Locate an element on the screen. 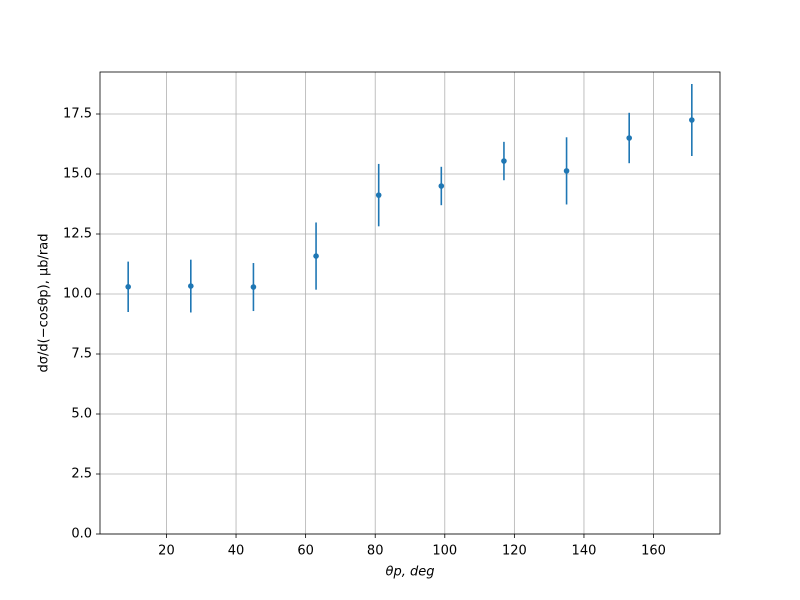 The height and width of the screenshot is (600, 800). x-tick-label: 20 is located at coordinates (166, 551).